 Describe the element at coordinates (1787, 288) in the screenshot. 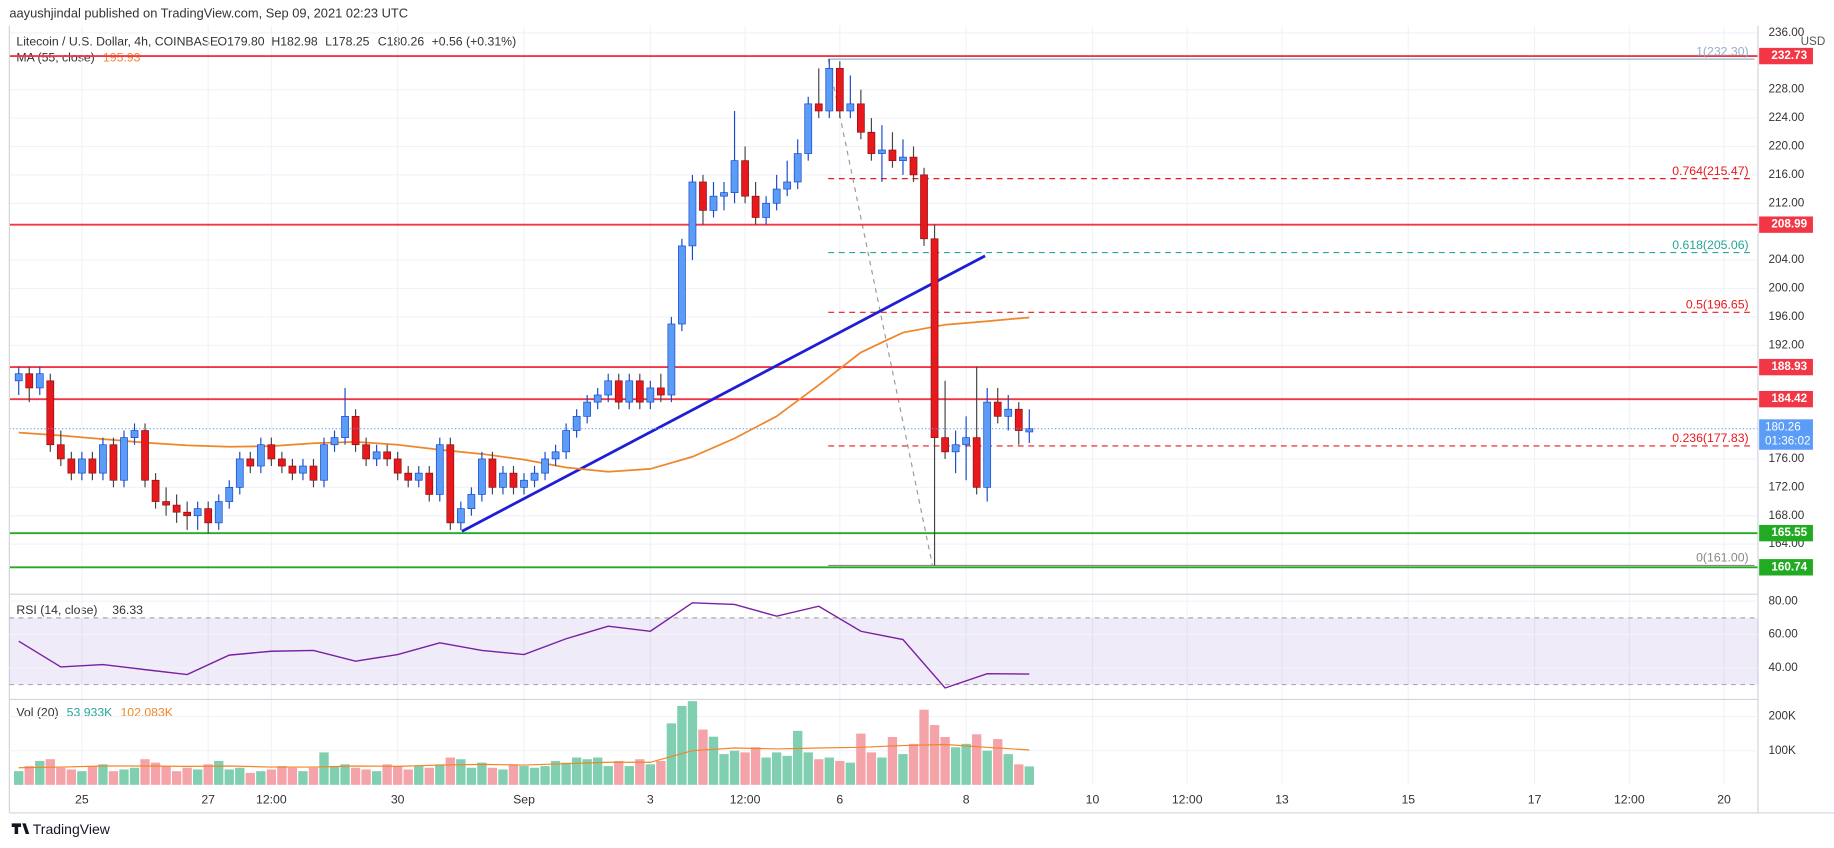

I see `y-tick-label: 200.00` at that location.